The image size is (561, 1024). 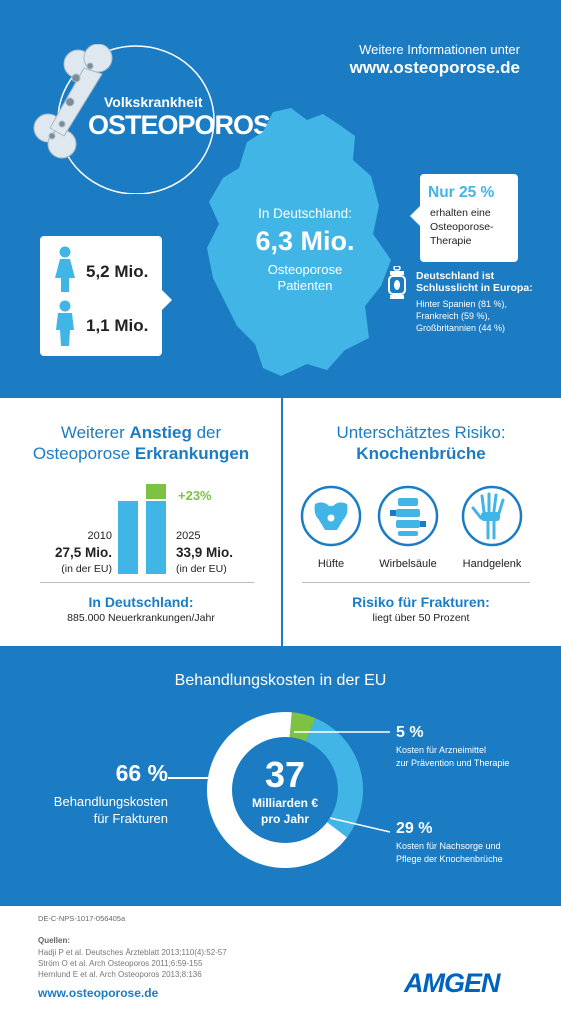 I want to click on bar-2025, so click(x=156, y=537).